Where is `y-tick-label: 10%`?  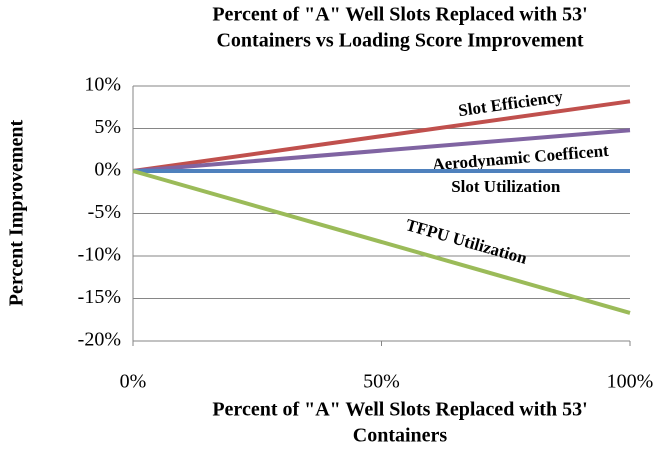 y-tick-label: 10% is located at coordinates (102, 85).